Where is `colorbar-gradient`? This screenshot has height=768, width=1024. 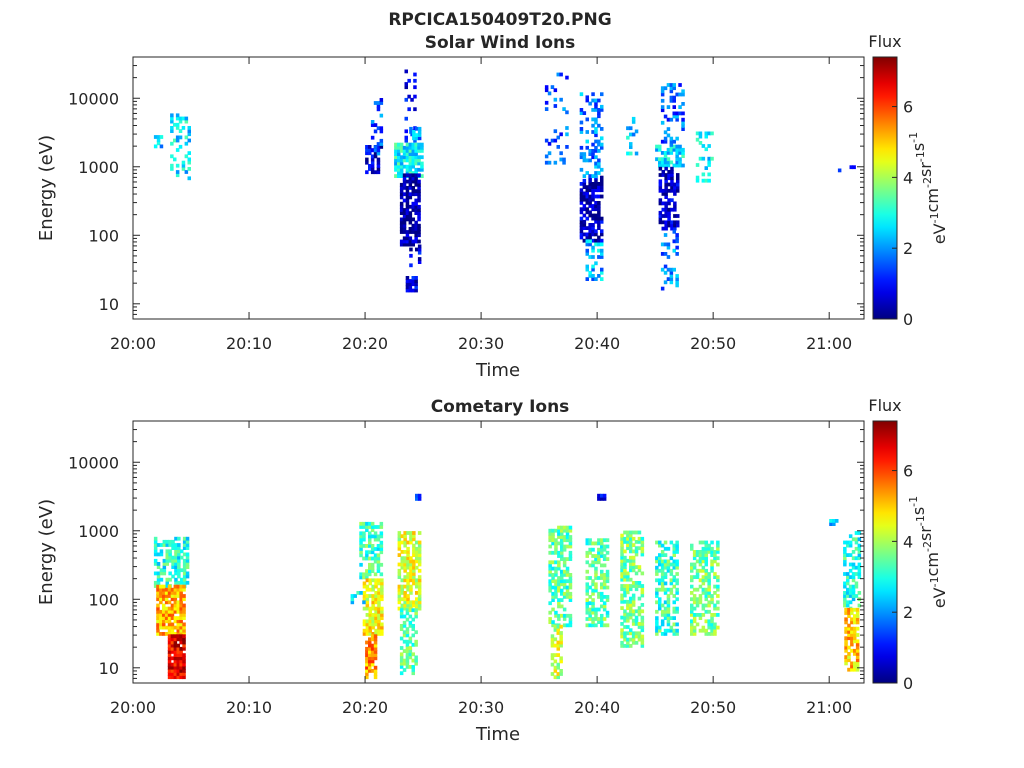 colorbar-gradient is located at coordinates (885, 552).